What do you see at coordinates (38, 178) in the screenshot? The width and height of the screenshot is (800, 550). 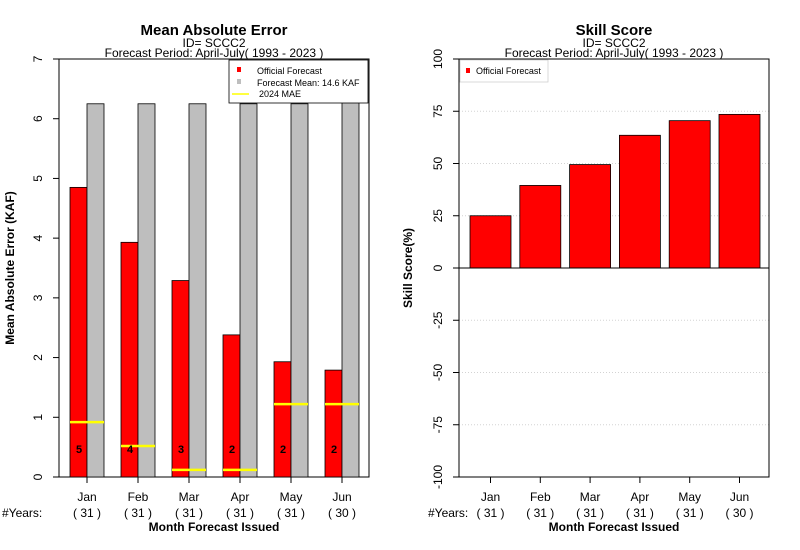 I see `mae-ytick-label: 5` at bounding box center [38, 178].